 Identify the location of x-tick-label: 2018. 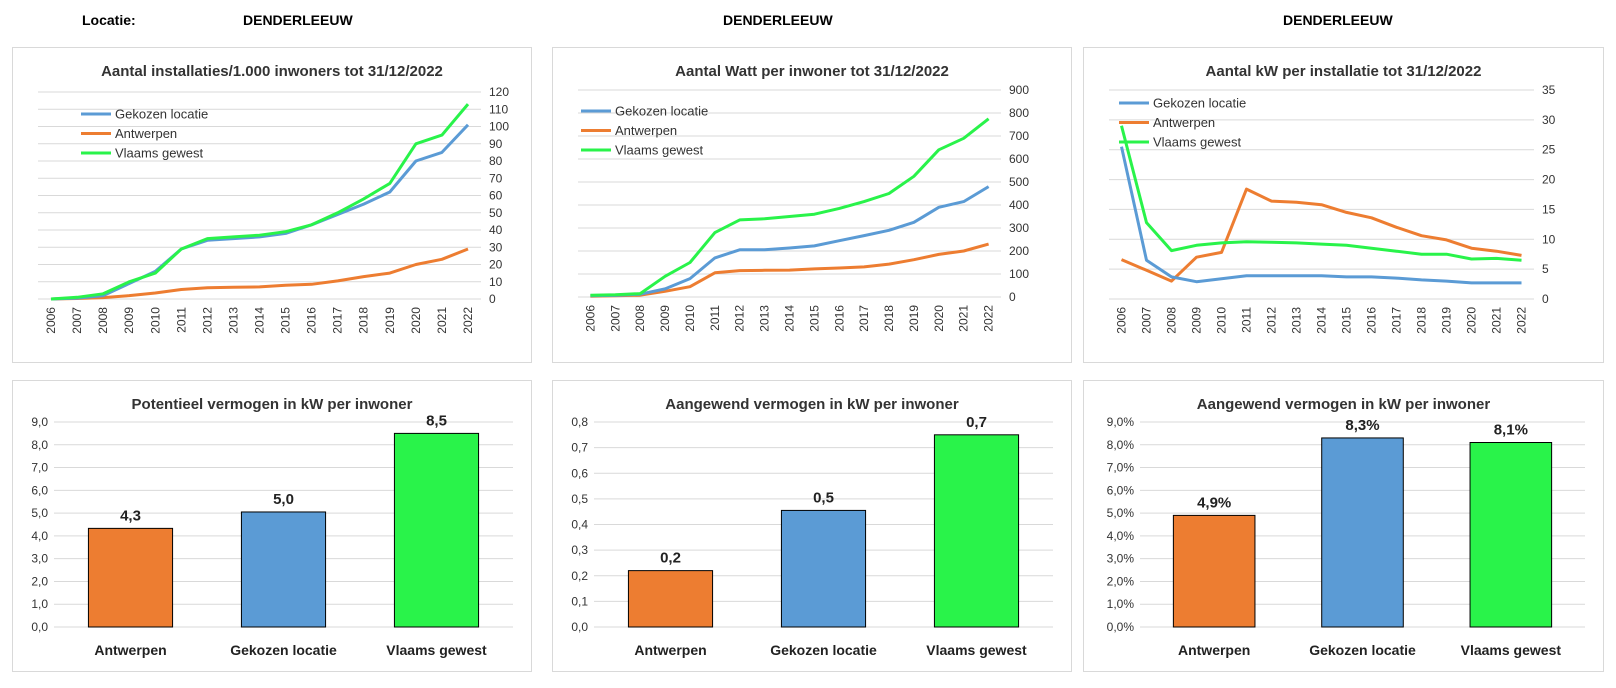
(364, 320).